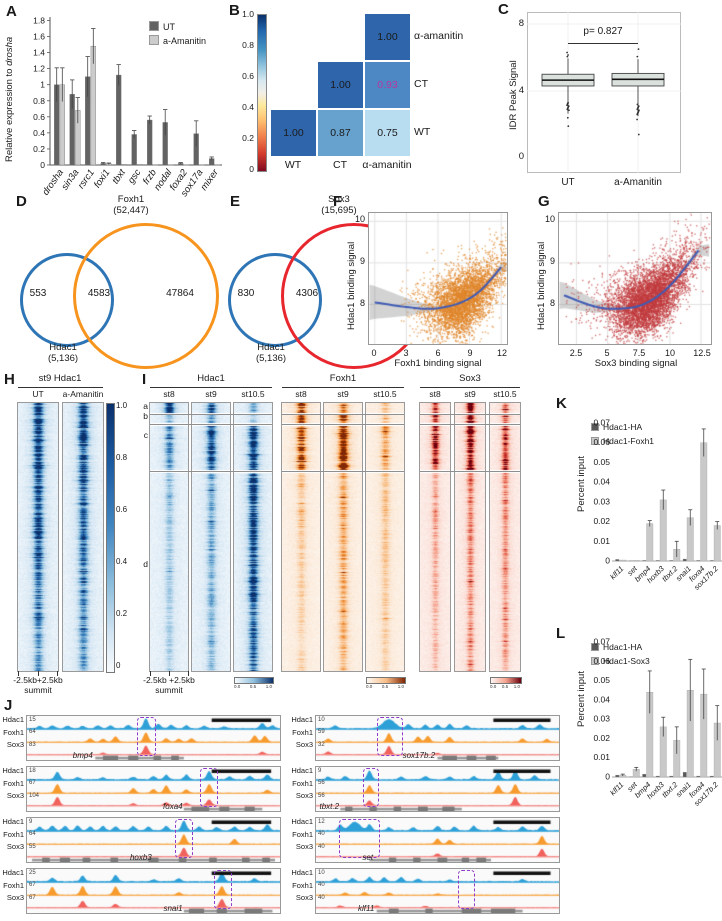 The image size is (722, 921). I want to click on y-tick: 0.03, so click(601, 719).